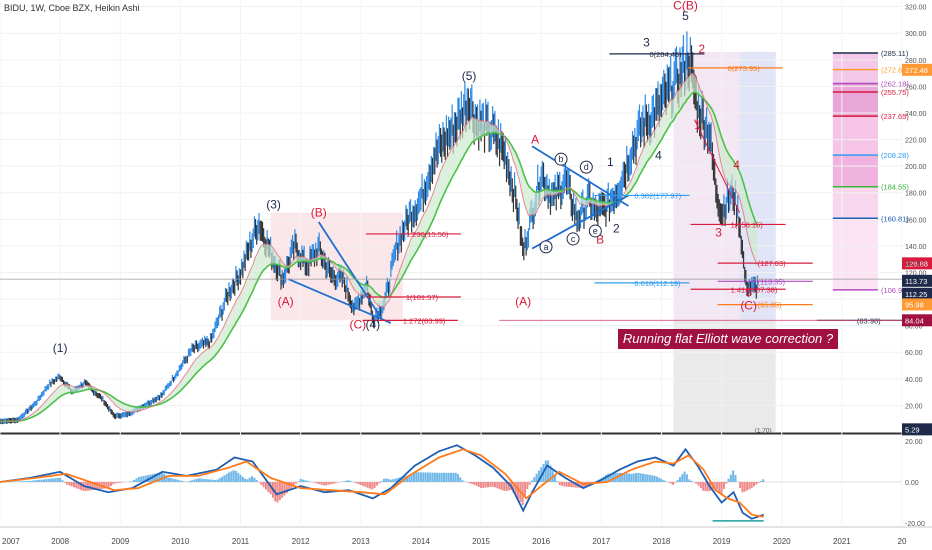 This screenshot has width=932, height=550. What do you see at coordinates (916, 281) in the screenshot?
I see `badge-label-2: 113.73` at bounding box center [916, 281].